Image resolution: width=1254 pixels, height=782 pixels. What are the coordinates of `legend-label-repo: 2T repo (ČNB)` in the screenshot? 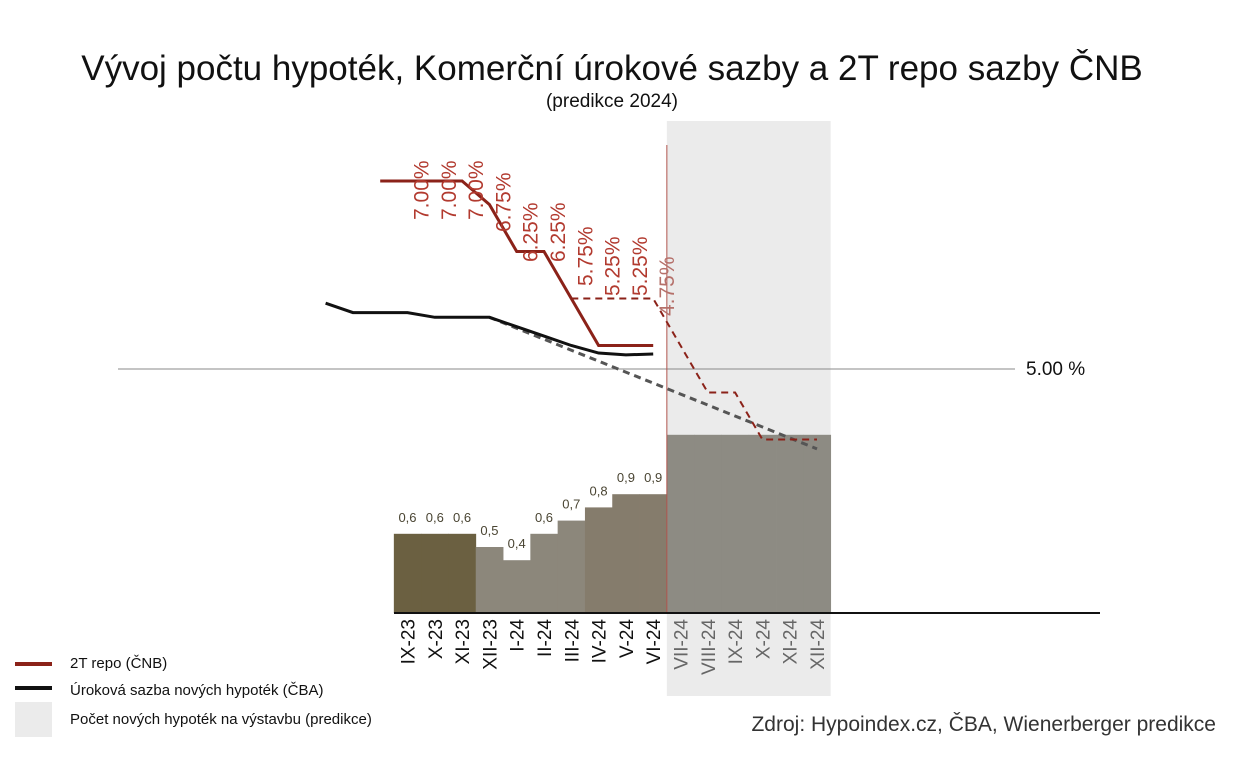 It's located at (118, 663).